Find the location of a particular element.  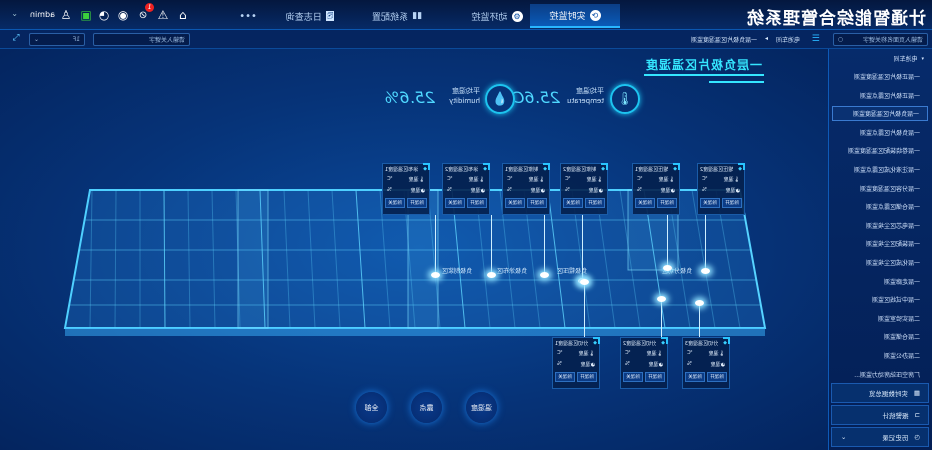

button-label: 实时数据总览 is located at coordinates (888, 394).